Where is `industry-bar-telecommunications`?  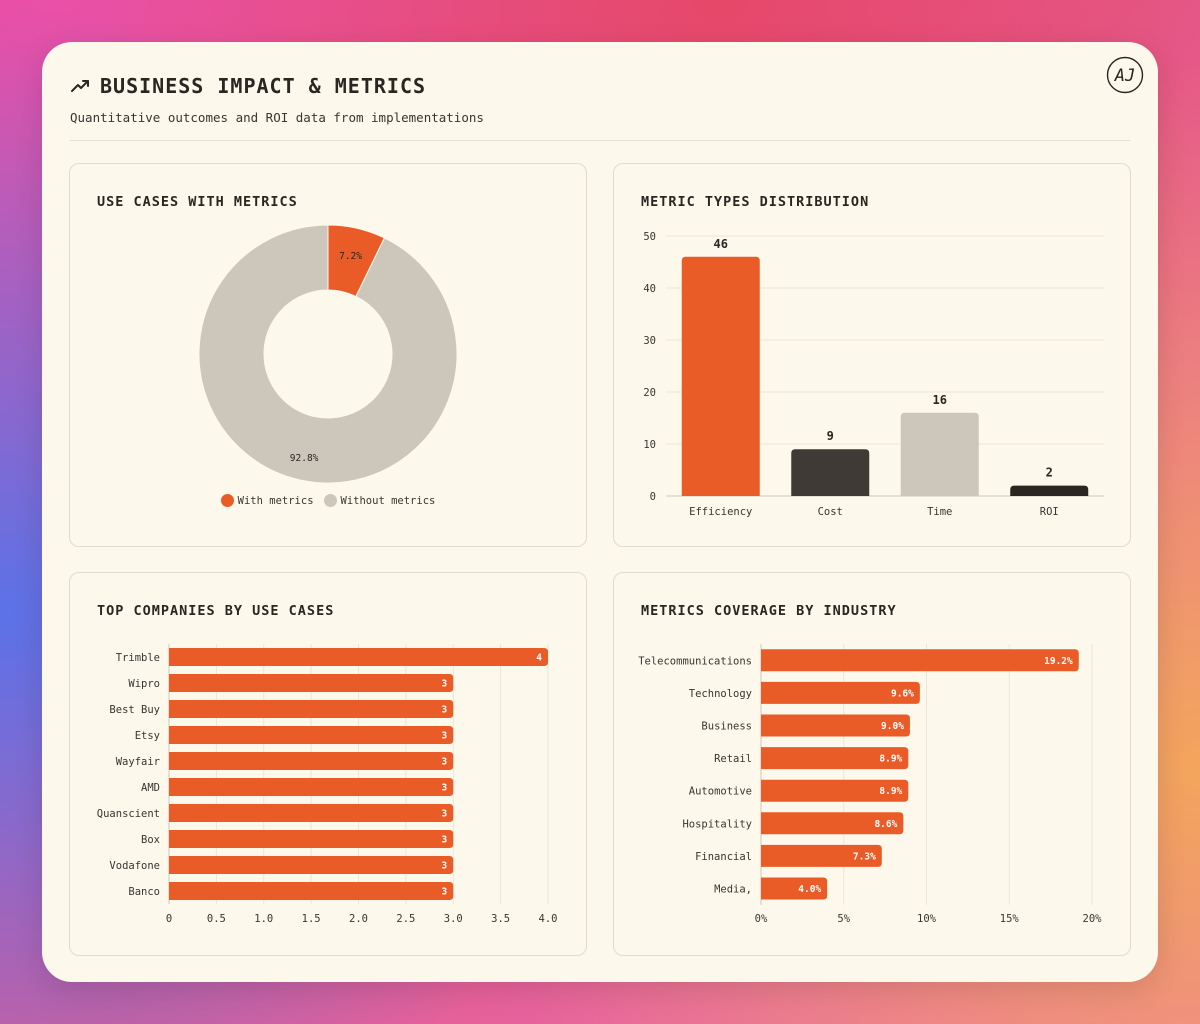 industry-bar-telecommunications is located at coordinates (920, 660).